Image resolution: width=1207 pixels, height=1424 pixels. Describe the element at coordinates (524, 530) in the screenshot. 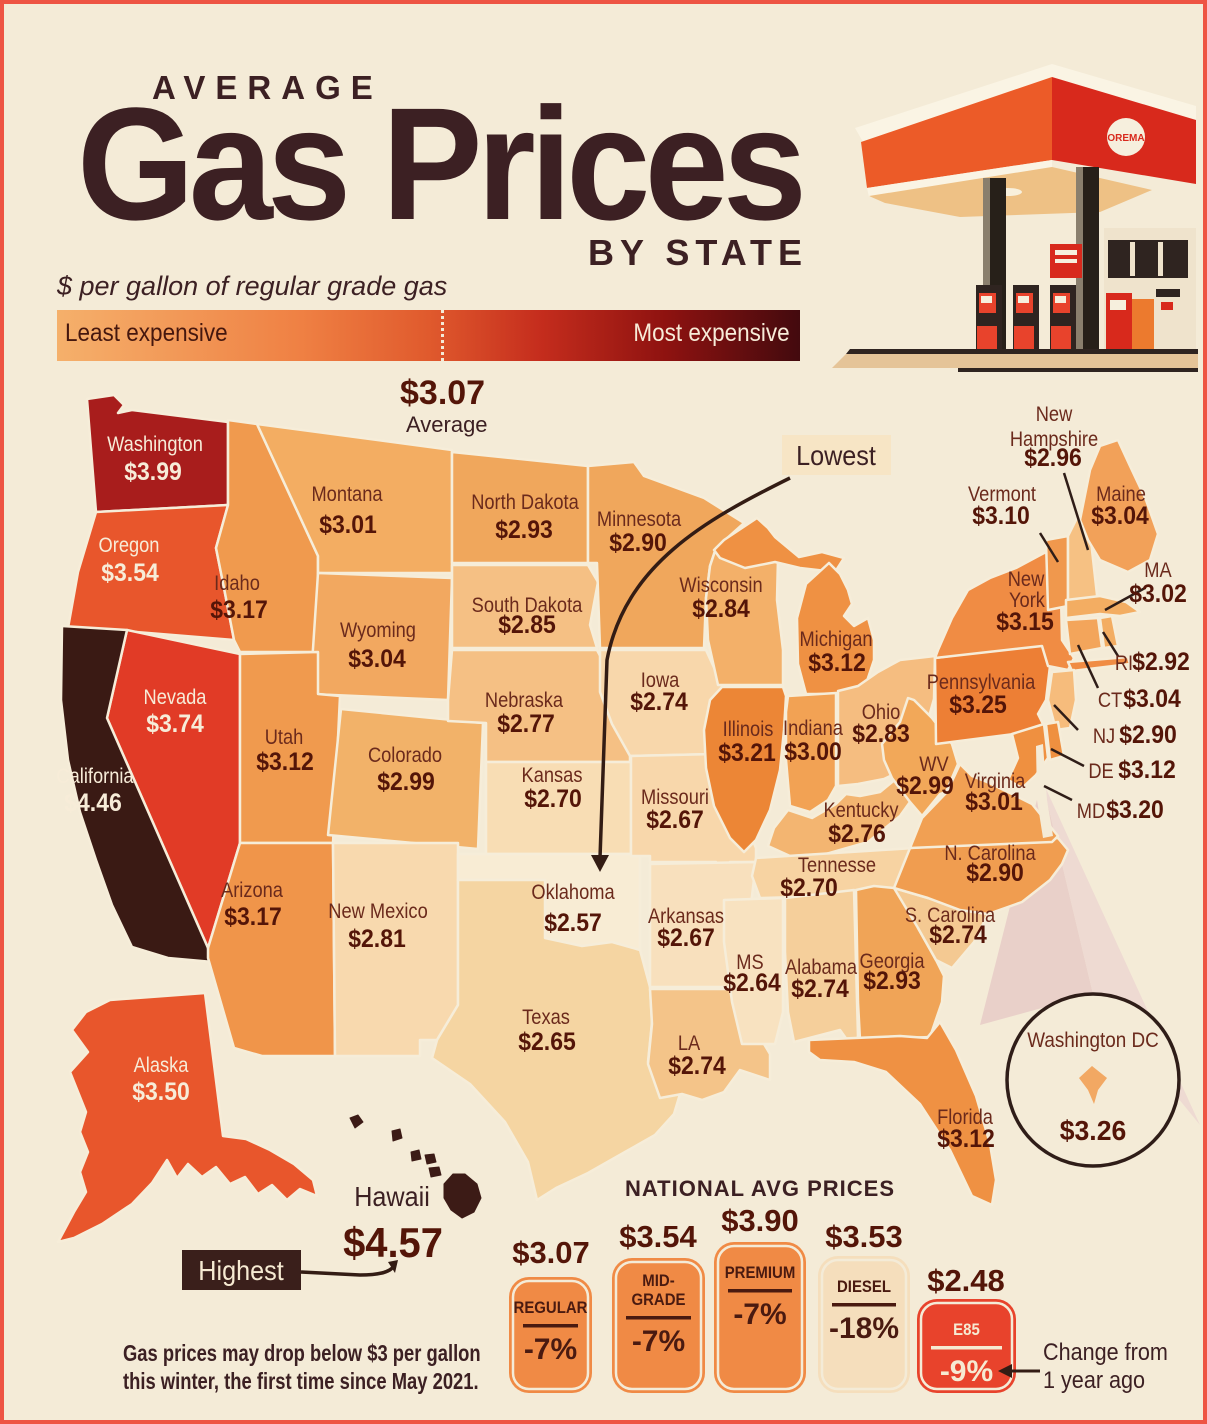

I see `svg-text: $2.93` at that location.